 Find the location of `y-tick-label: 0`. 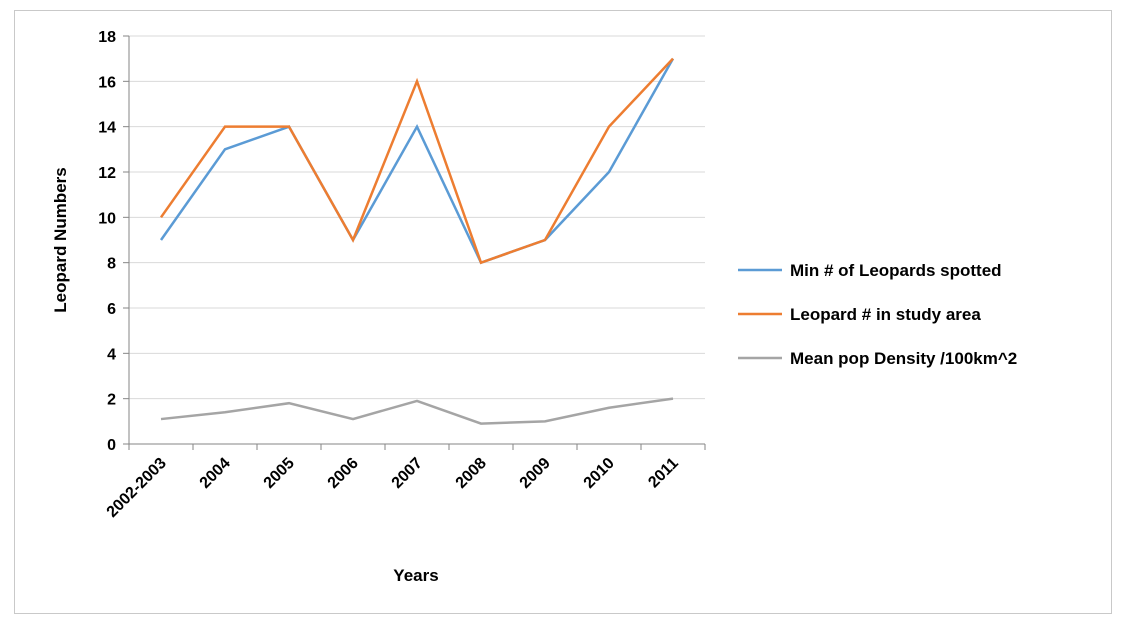

y-tick-label: 0 is located at coordinates (111, 445).